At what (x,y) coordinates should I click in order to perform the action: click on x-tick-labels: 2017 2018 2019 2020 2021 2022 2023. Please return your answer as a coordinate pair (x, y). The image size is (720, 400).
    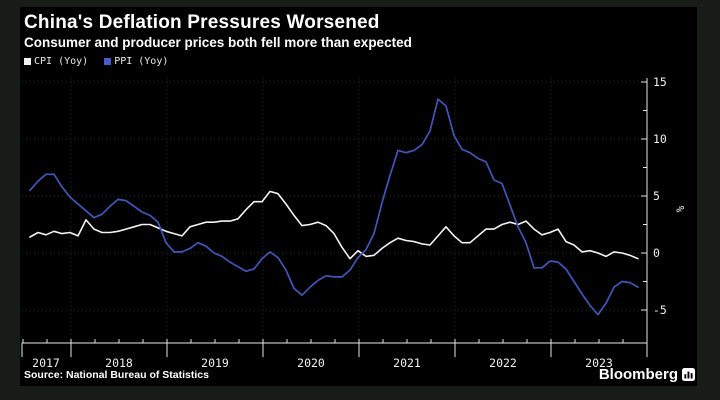
    Looking at the image, I should click on (322, 363).